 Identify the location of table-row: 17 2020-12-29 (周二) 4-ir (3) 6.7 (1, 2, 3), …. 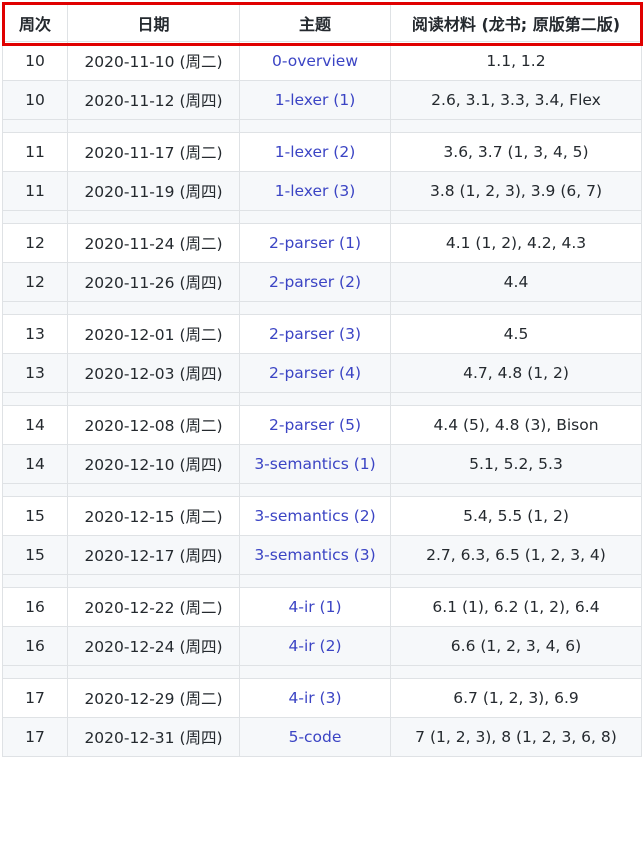
(322, 698).